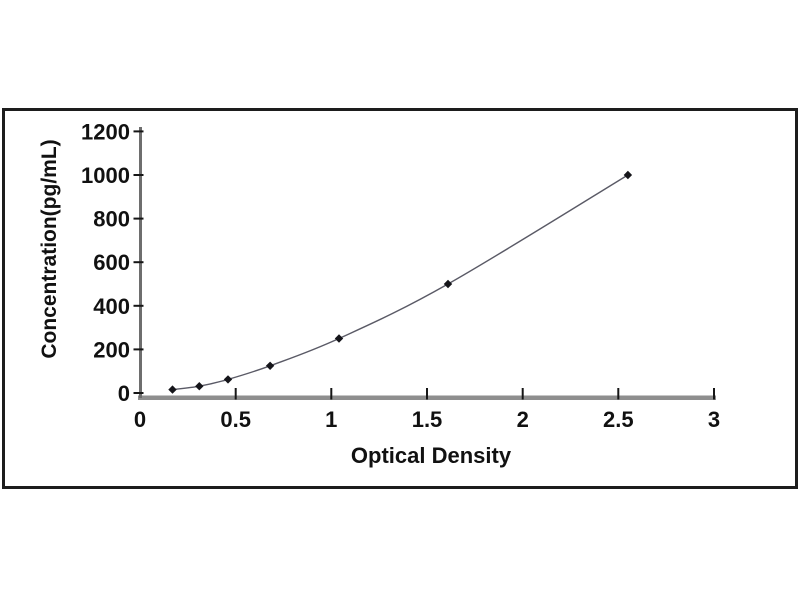  What do you see at coordinates (111, 306) in the screenshot?
I see `y-tick-label: 400` at bounding box center [111, 306].